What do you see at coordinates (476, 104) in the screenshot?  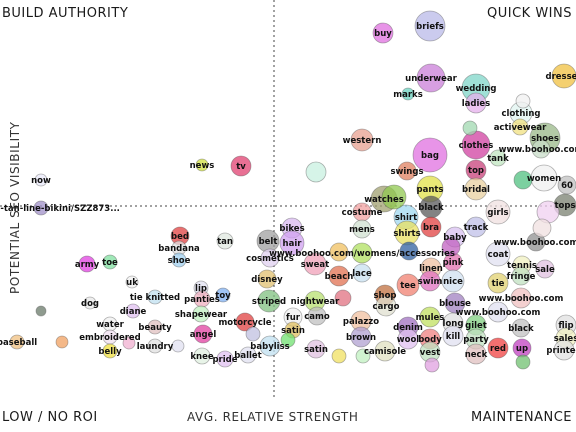 I see `bubble-label: ladies` at bounding box center [476, 104].